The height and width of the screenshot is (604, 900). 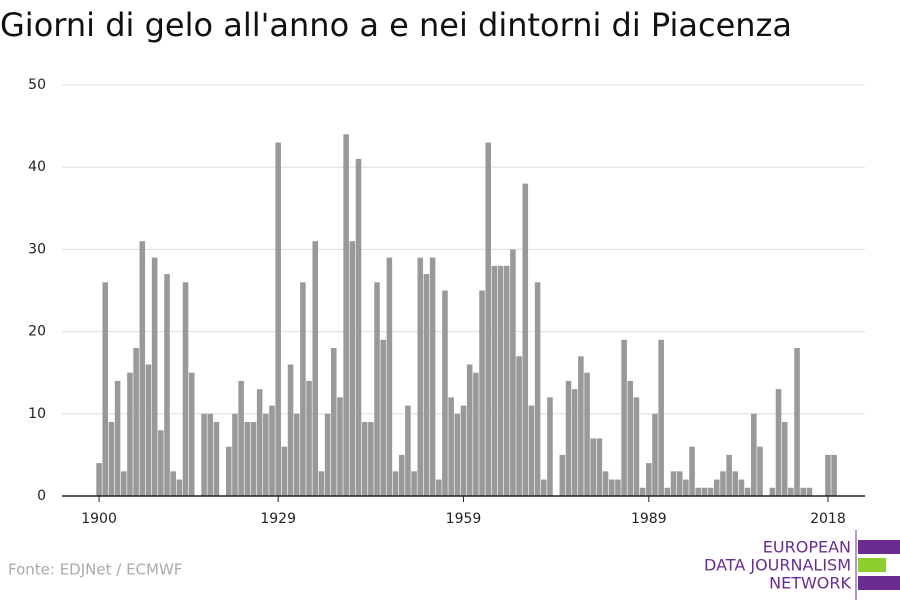 I want to click on x-tick-label: 2018, so click(x=828, y=519).